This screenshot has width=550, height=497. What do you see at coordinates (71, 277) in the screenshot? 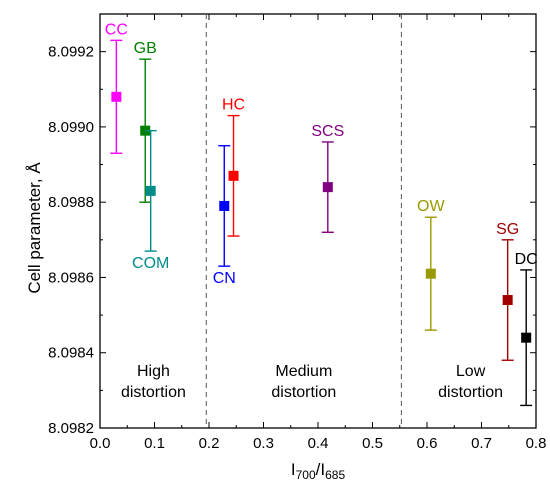
I see `y-tick-label: 8.0986` at bounding box center [71, 277].